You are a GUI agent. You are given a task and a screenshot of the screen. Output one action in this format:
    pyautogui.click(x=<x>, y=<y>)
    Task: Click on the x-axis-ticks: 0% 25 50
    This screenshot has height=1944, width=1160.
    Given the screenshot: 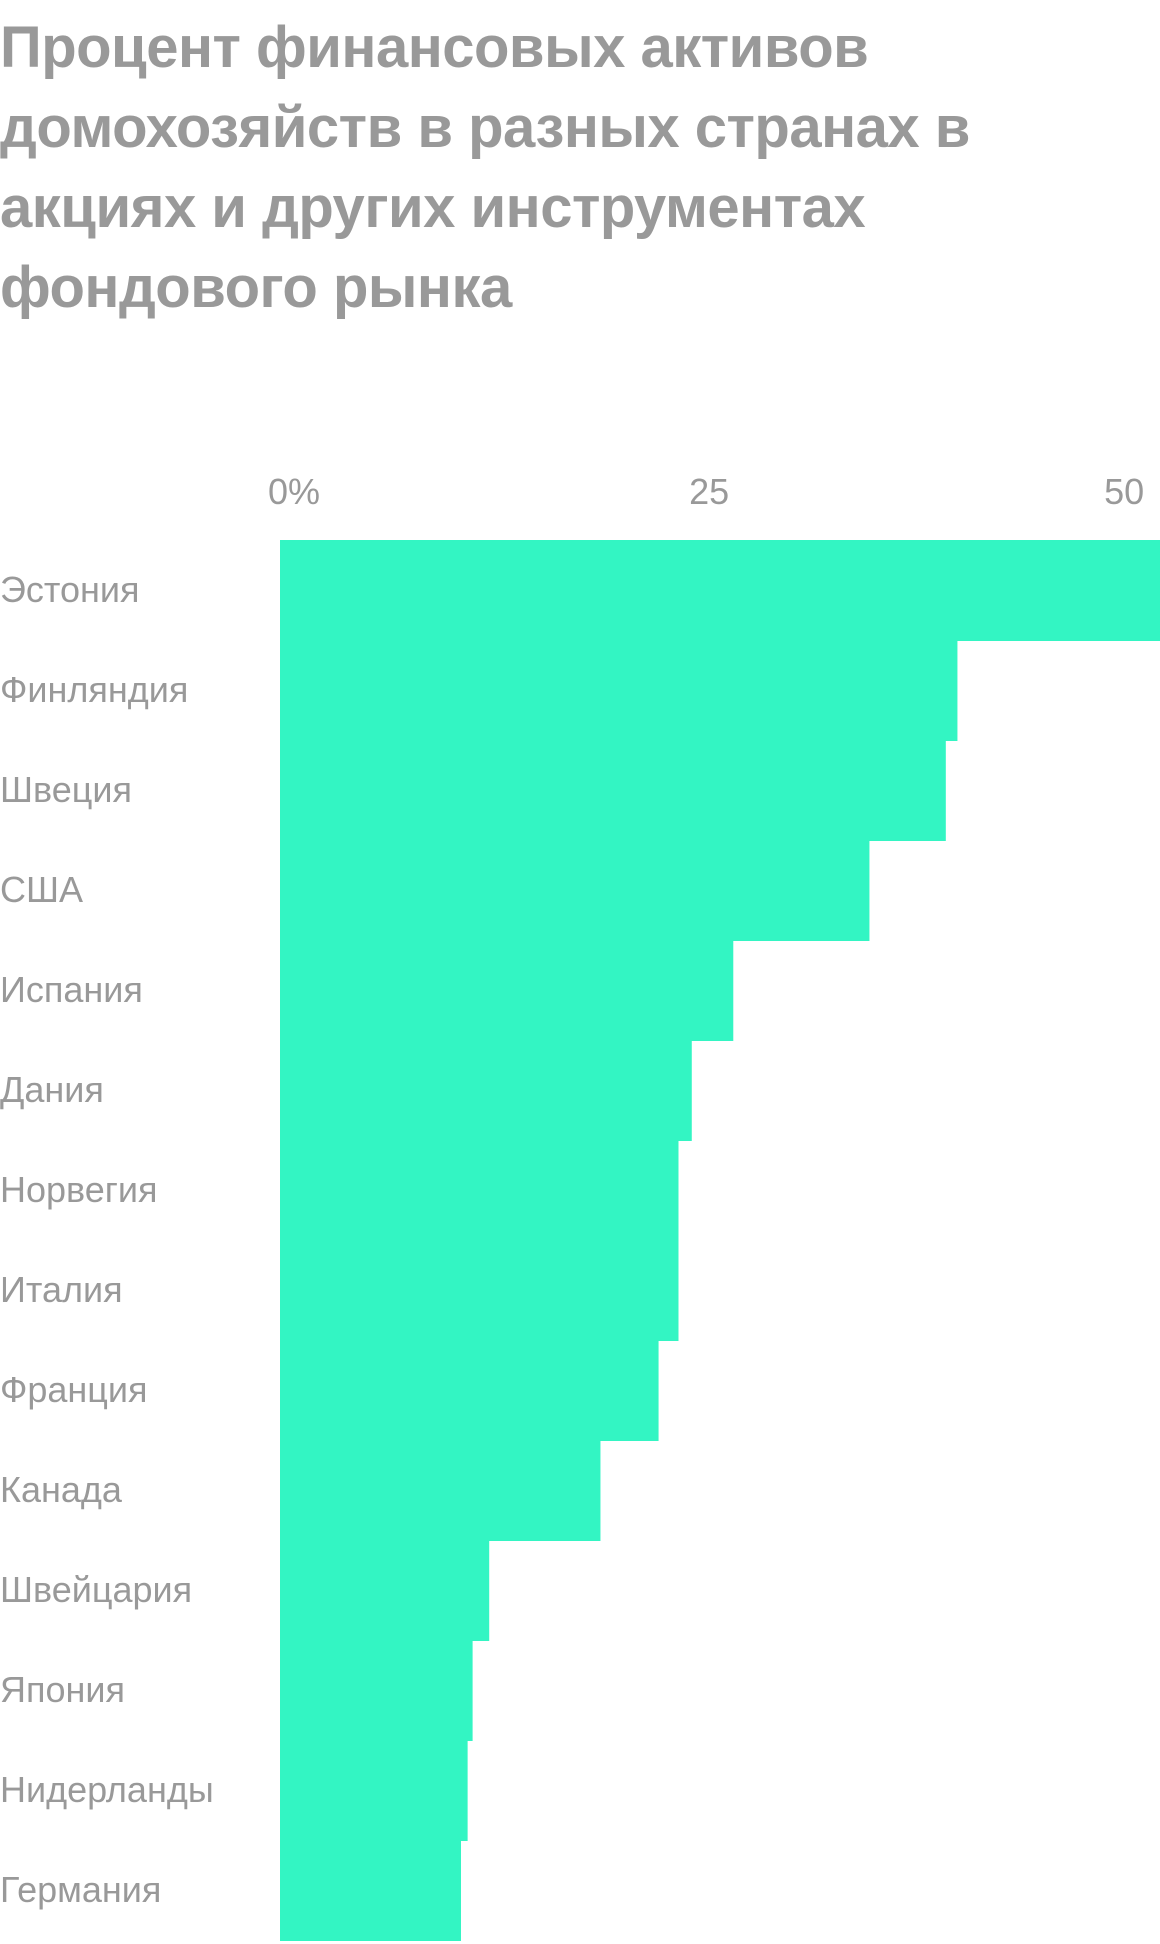 What is the action you would take?
    pyautogui.click(x=706, y=491)
    